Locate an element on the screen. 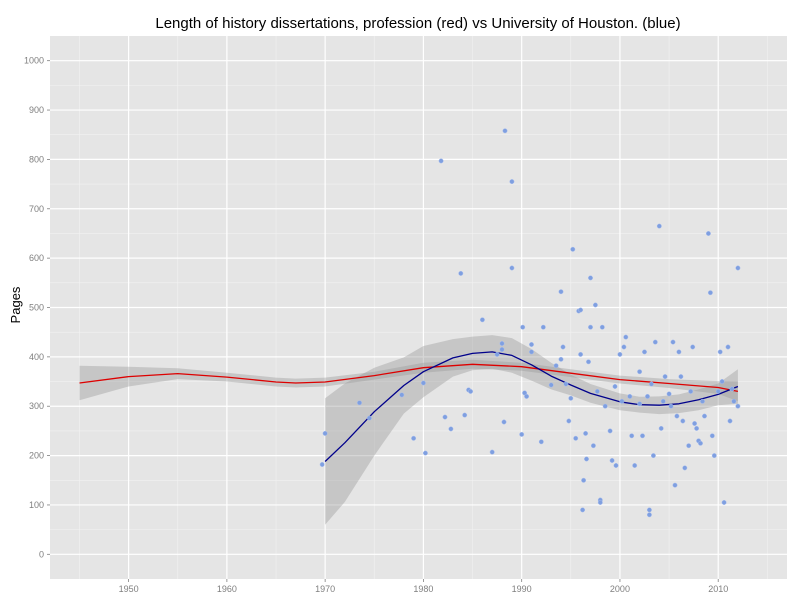 The image size is (800, 600). y-tick-label: 1000 is located at coordinates (34, 61).